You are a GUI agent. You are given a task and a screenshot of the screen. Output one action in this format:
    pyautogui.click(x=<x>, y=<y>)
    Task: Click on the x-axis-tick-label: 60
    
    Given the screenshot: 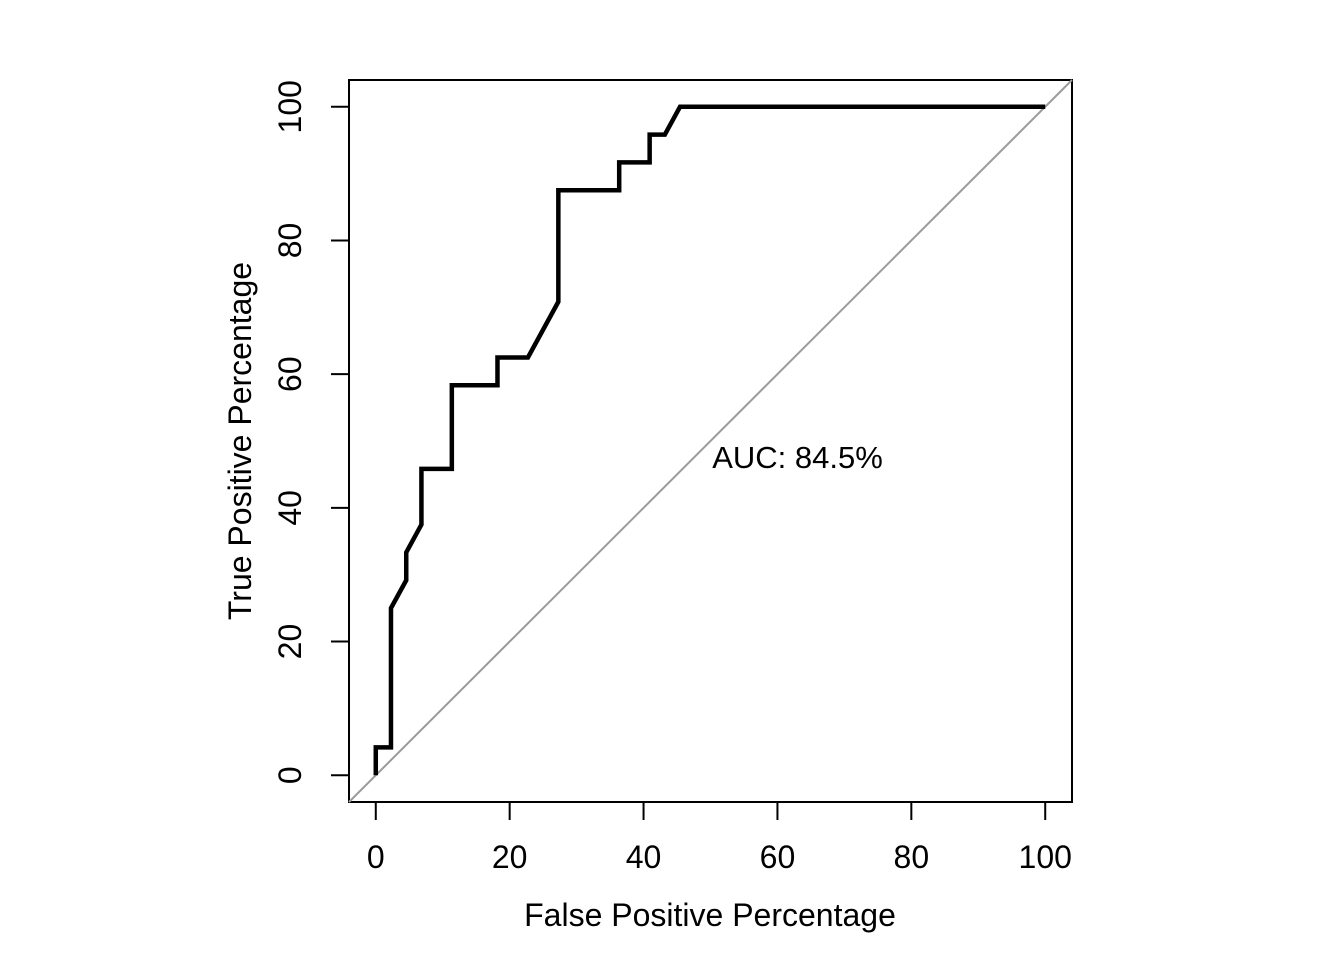 What is the action you would take?
    pyautogui.click(x=778, y=857)
    